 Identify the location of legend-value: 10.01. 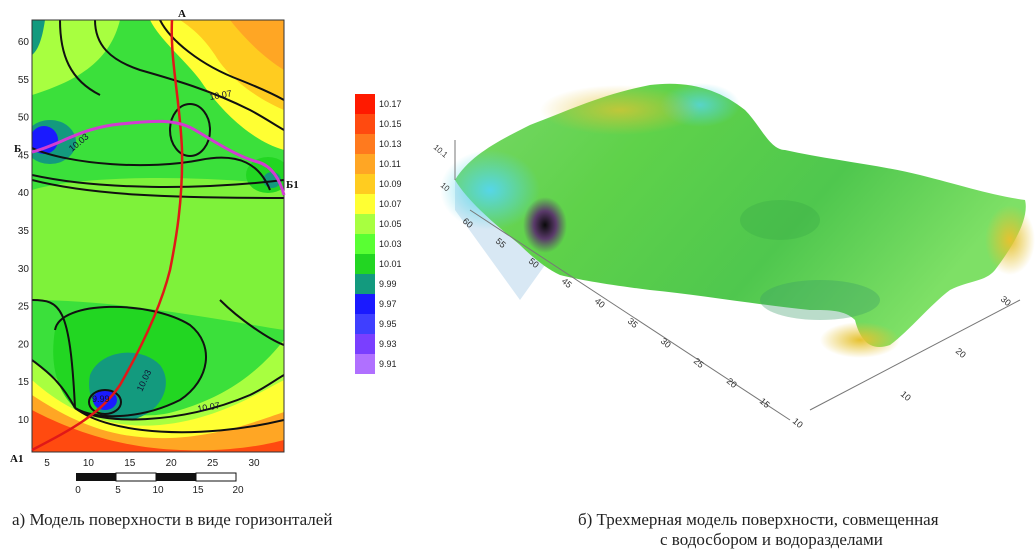
(390, 264).